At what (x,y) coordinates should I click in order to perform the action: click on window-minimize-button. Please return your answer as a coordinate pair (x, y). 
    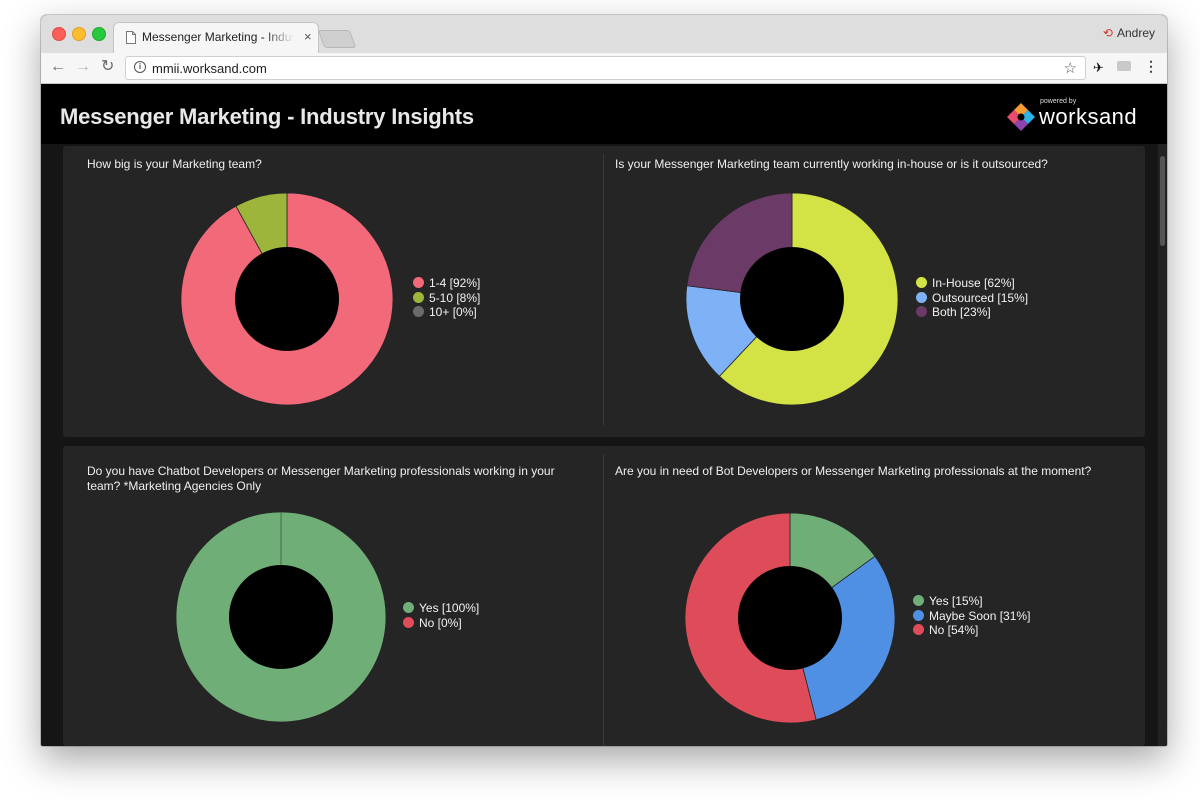
    Looking at the image, I should click on (79, 34).